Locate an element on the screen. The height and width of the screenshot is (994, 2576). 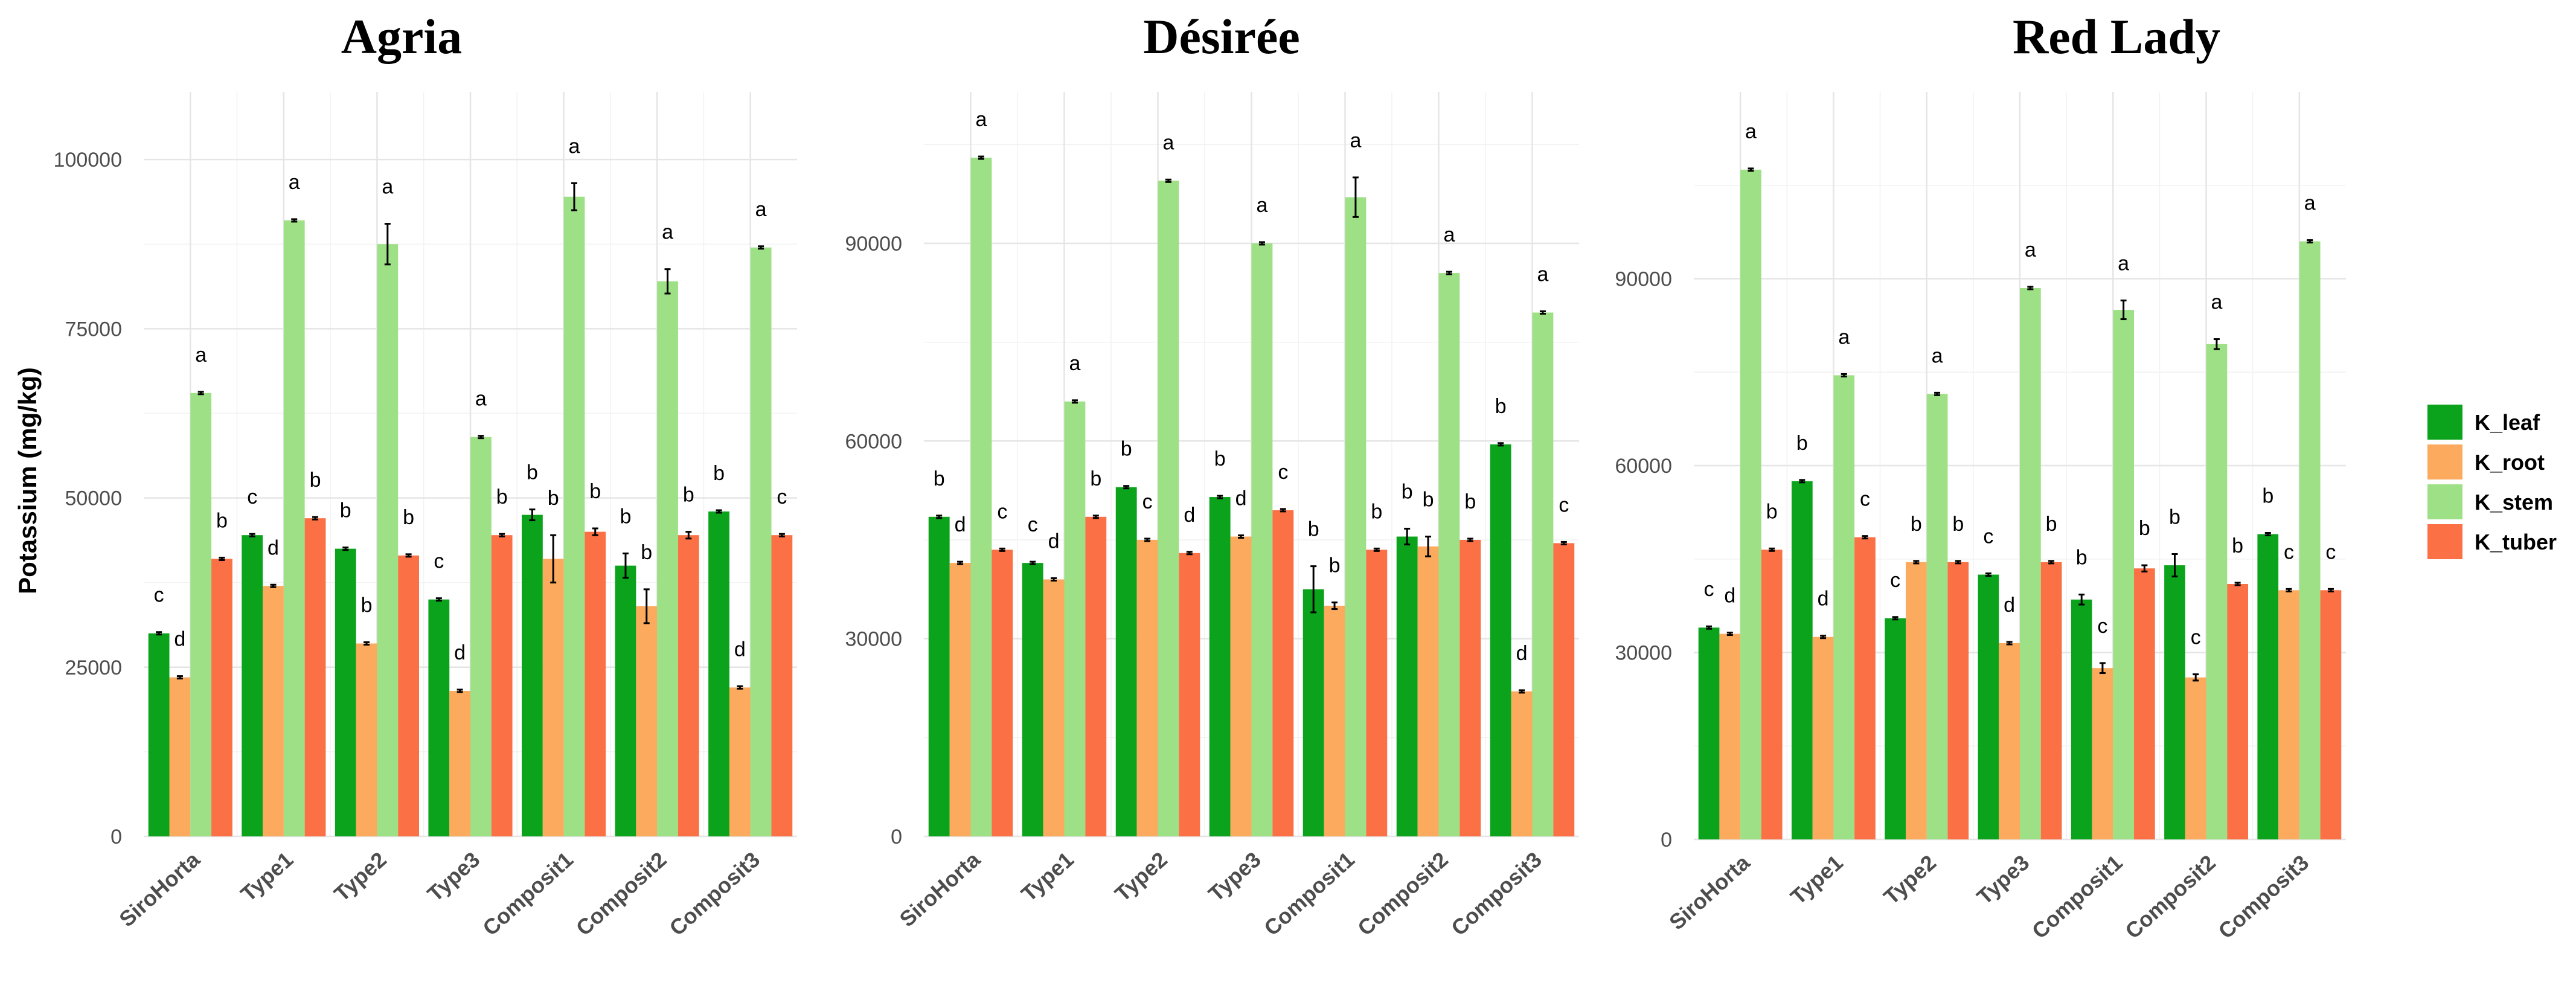
x-tick-label-composit2: Composit2 is located at coordinates (1403, 893).